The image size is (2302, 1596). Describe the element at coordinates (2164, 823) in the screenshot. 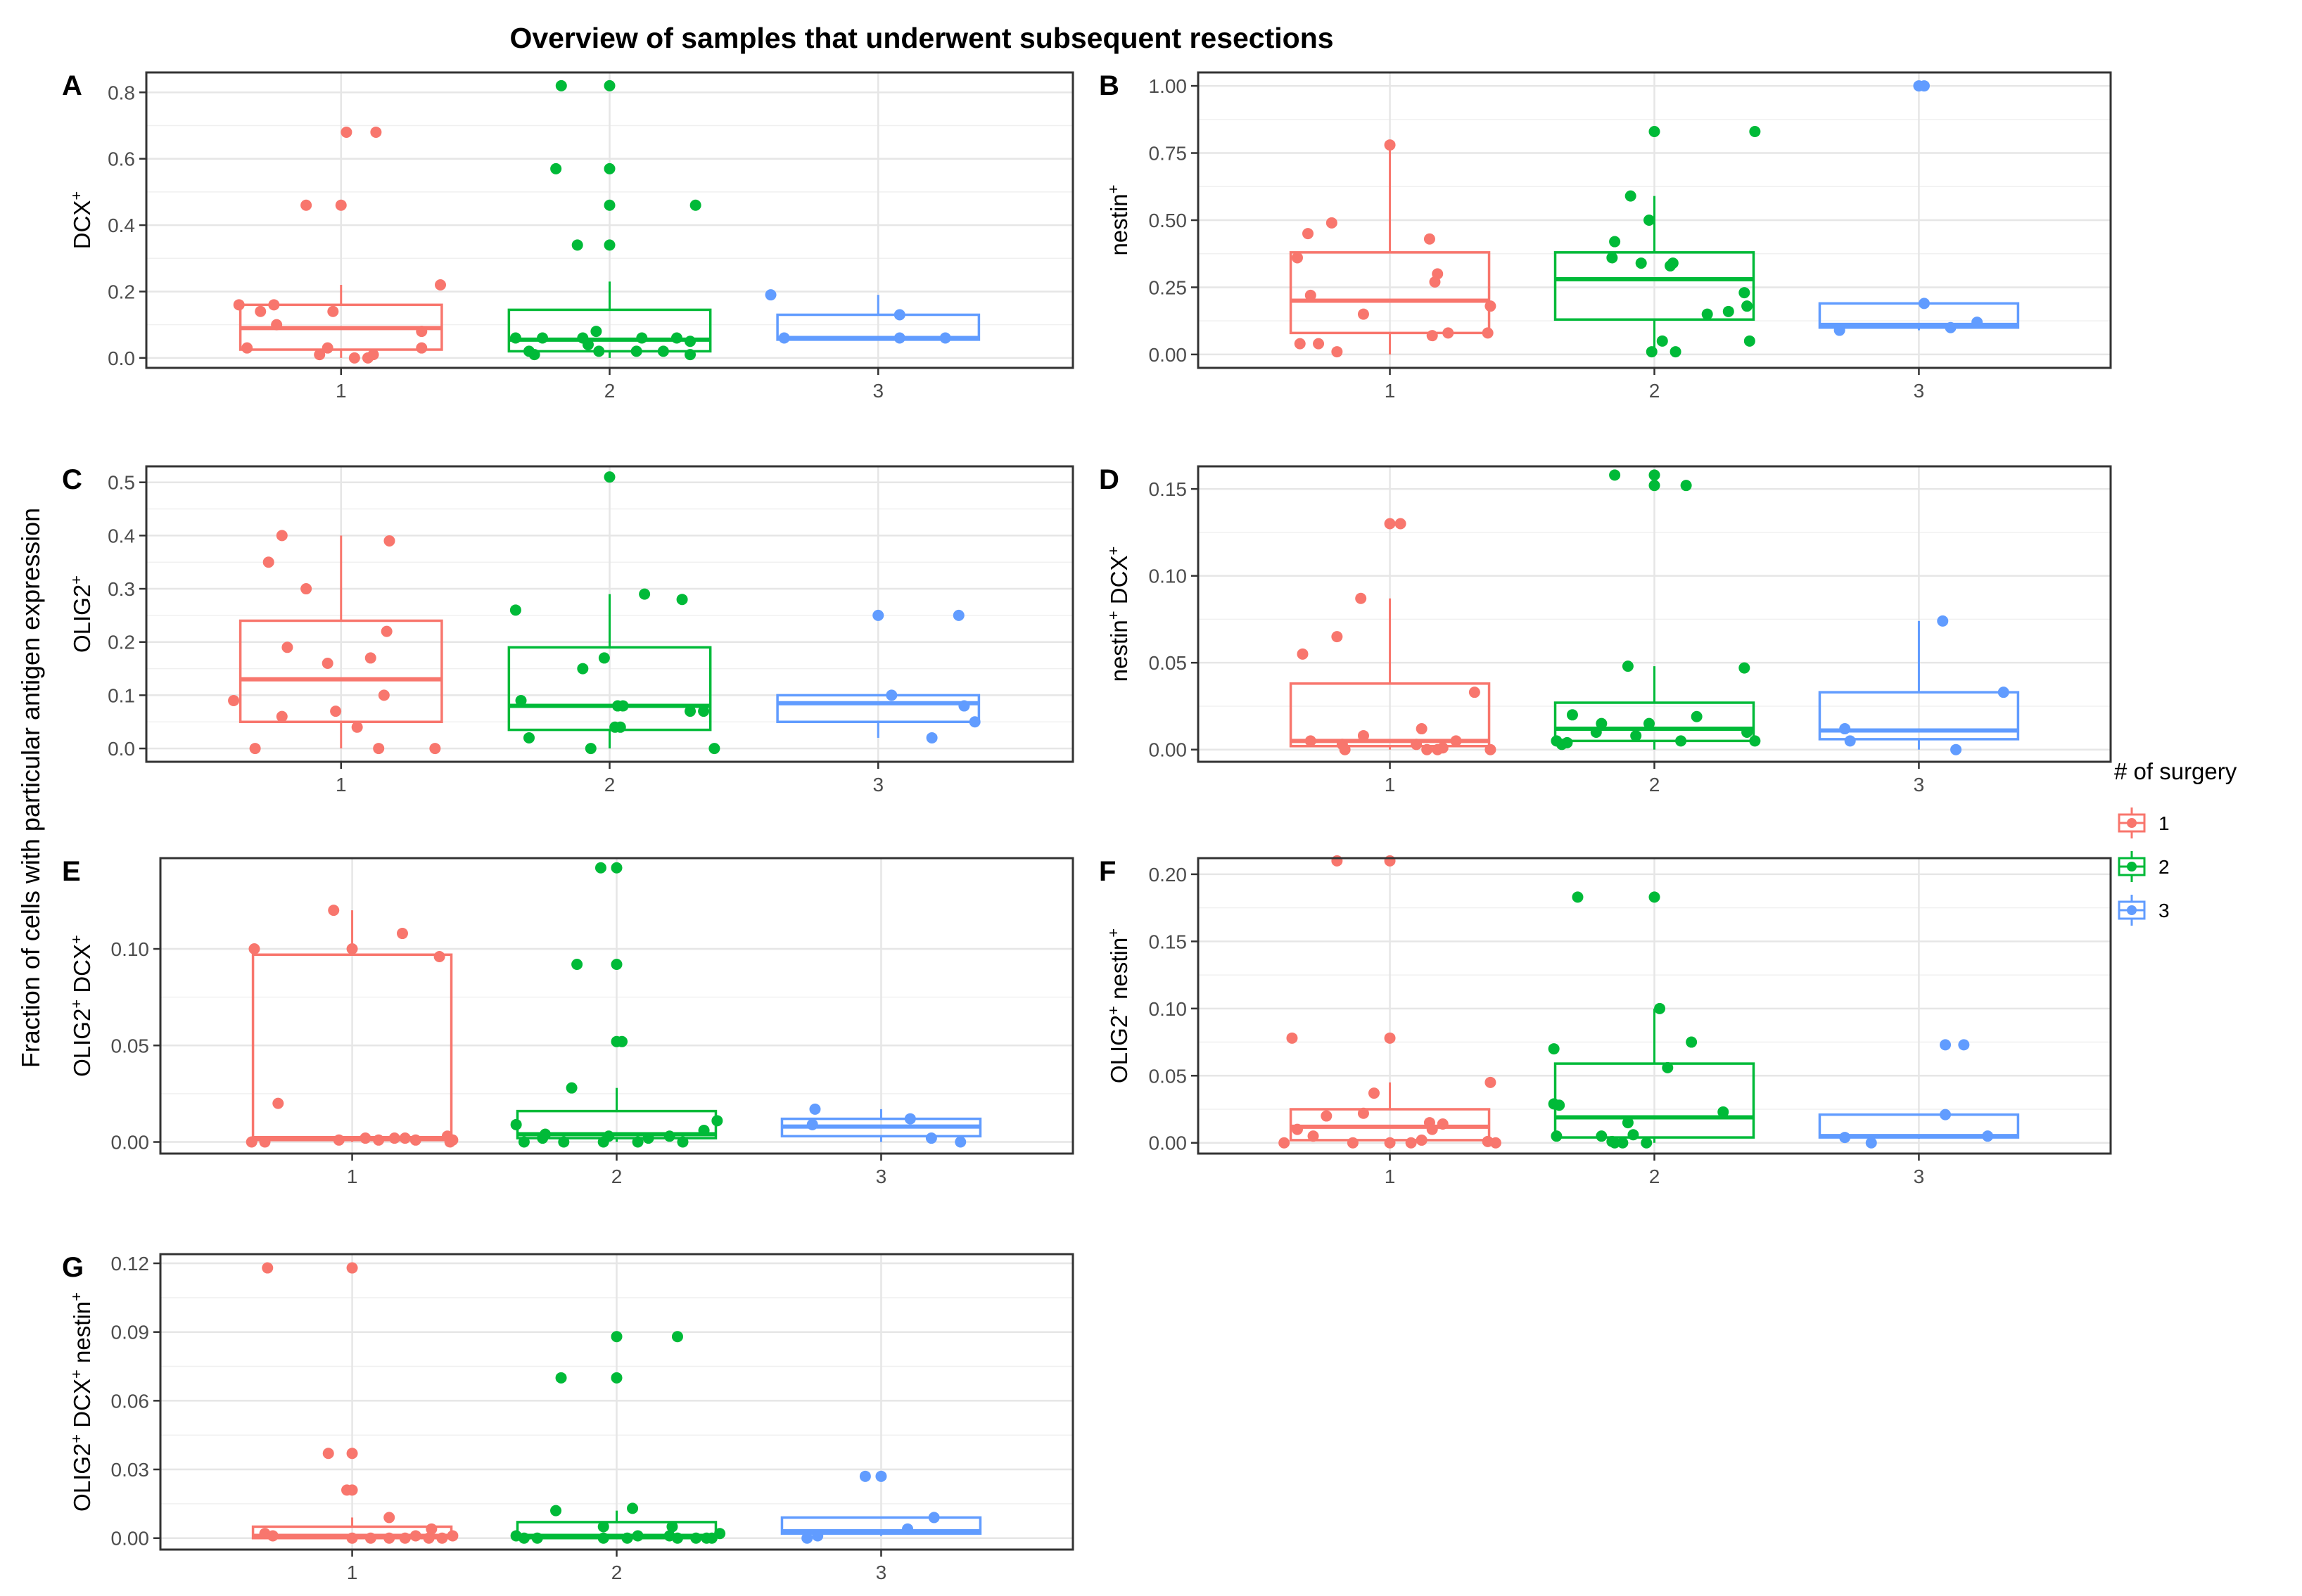

I see `legend-label: 1` at that location.